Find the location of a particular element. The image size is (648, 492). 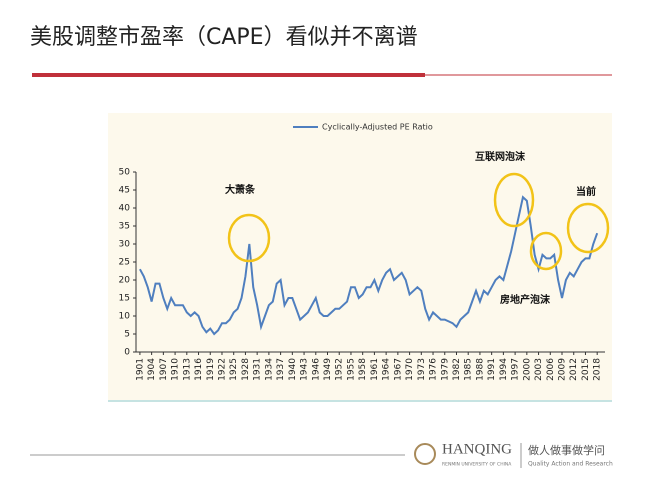

x-tick-label: 2012 is located at coordinates (574, 369).